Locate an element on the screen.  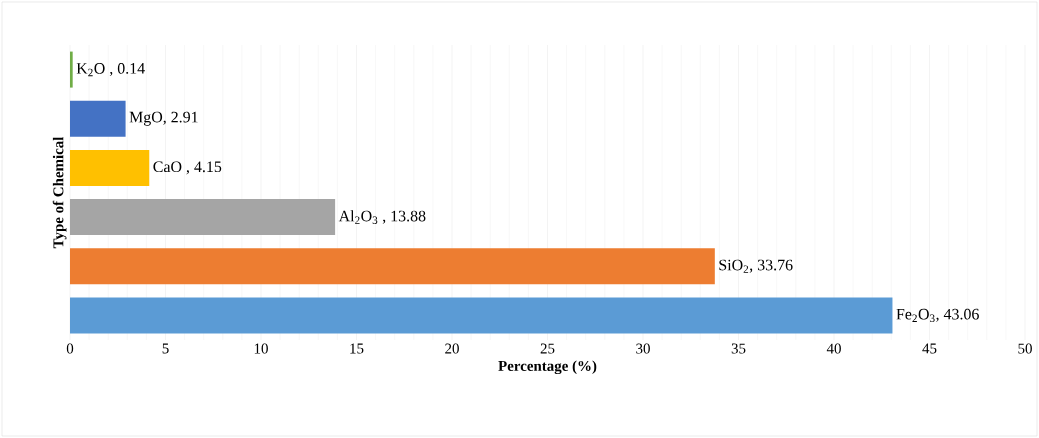
data-label: MgO, 2.91 is located at coordinates (163, 118).